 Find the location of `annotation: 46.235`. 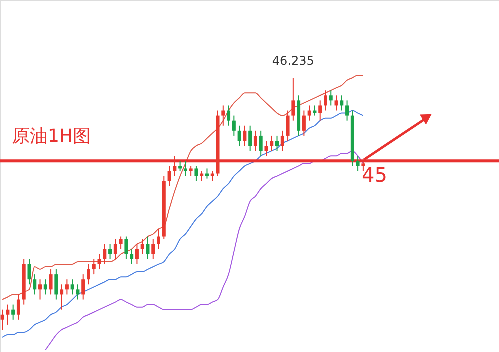

annotation: 46.235 is located at coordinates (293, 61).